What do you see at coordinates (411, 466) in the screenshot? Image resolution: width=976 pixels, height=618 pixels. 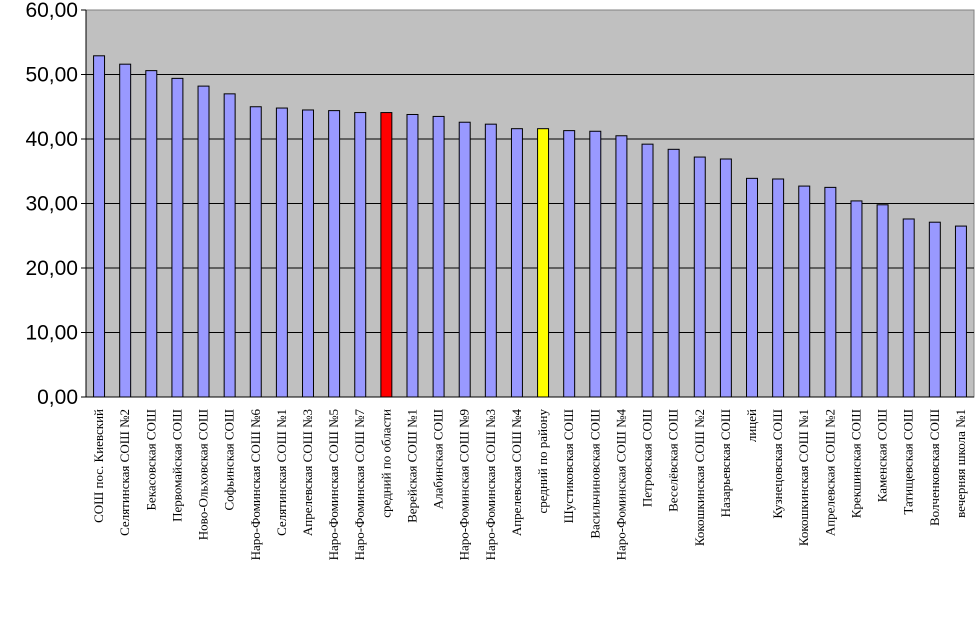 I see `x-tick-label: Верейская СОШ №1` at bounding box center [411, 466].